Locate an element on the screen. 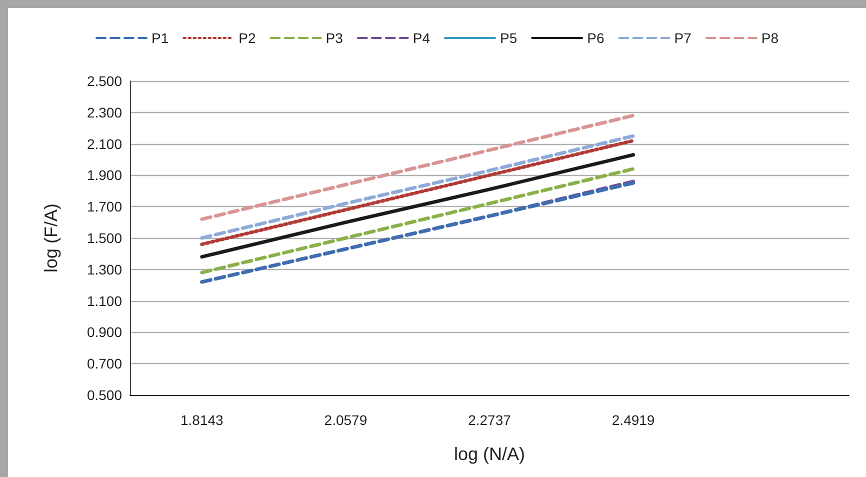  x-tick-label: 2.0579 is located at coordinates (346, 420).